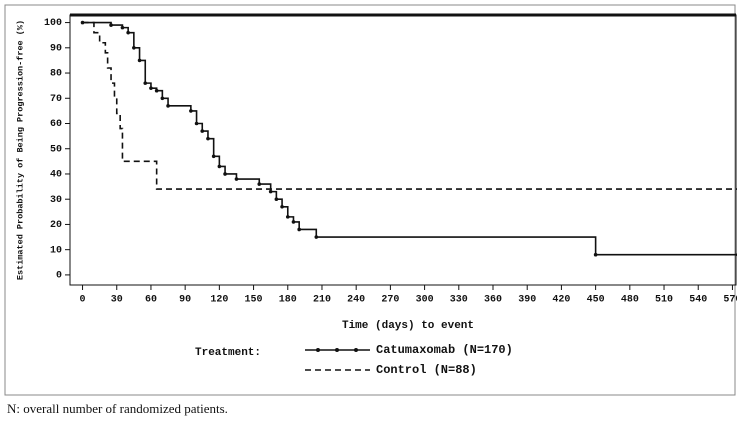  What do you see at coordinates (356, 300) in the screenshot?
I see `x-tick-label: 240` at bounding box center [356, 300].